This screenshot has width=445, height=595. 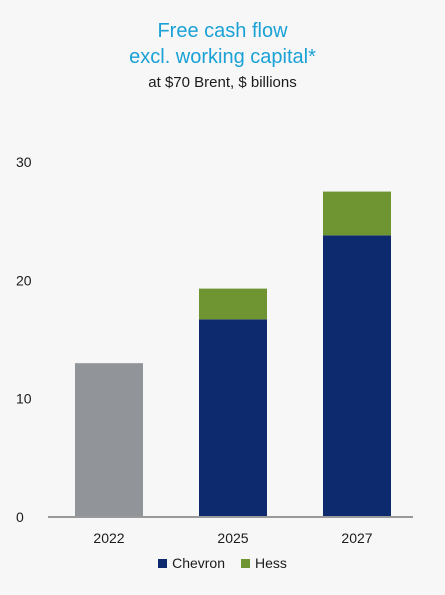 I want to click on legend-label-hess: Hess, so click(x=271, y=563).